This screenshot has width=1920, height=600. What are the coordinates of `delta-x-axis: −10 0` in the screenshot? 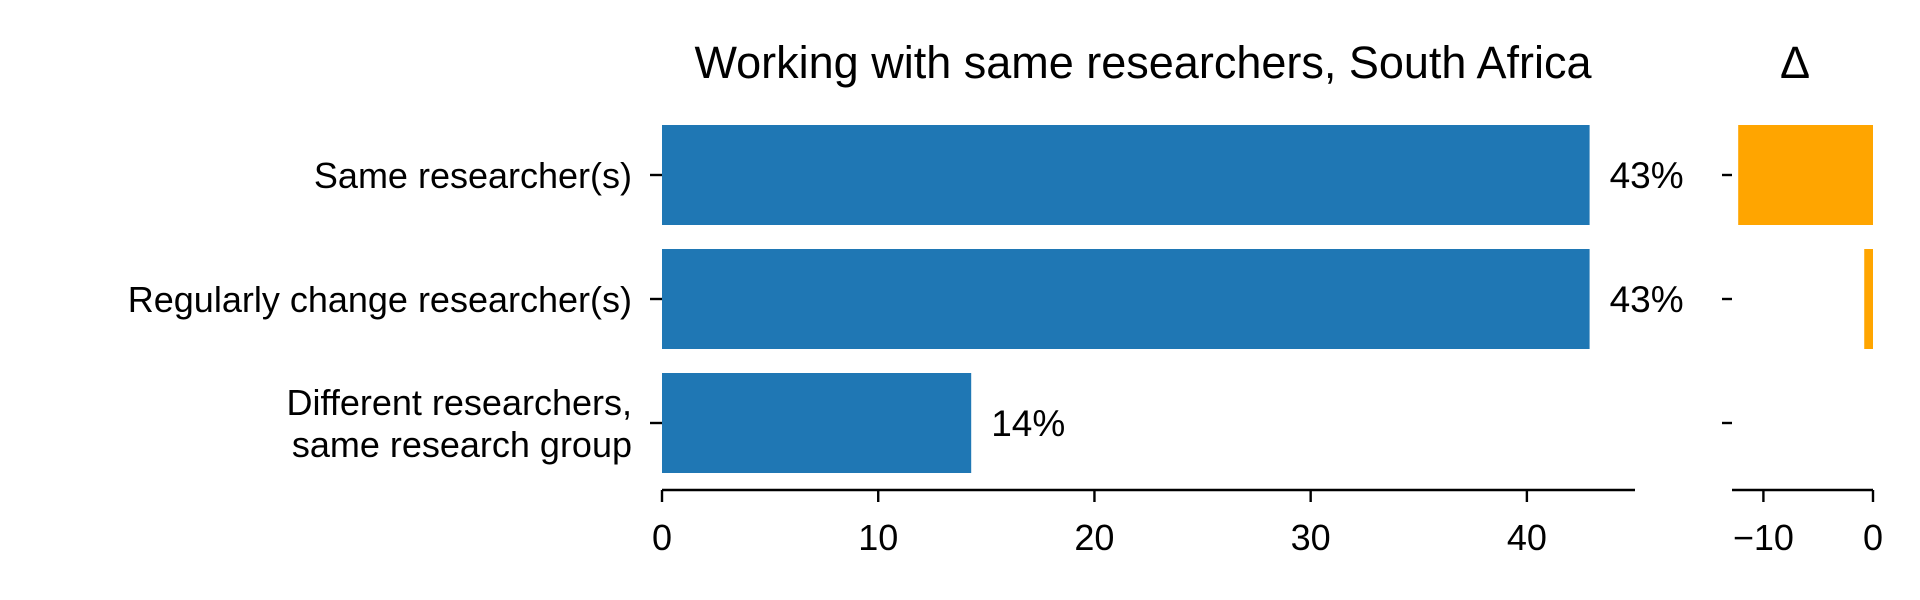 It's located at (1802, 365).